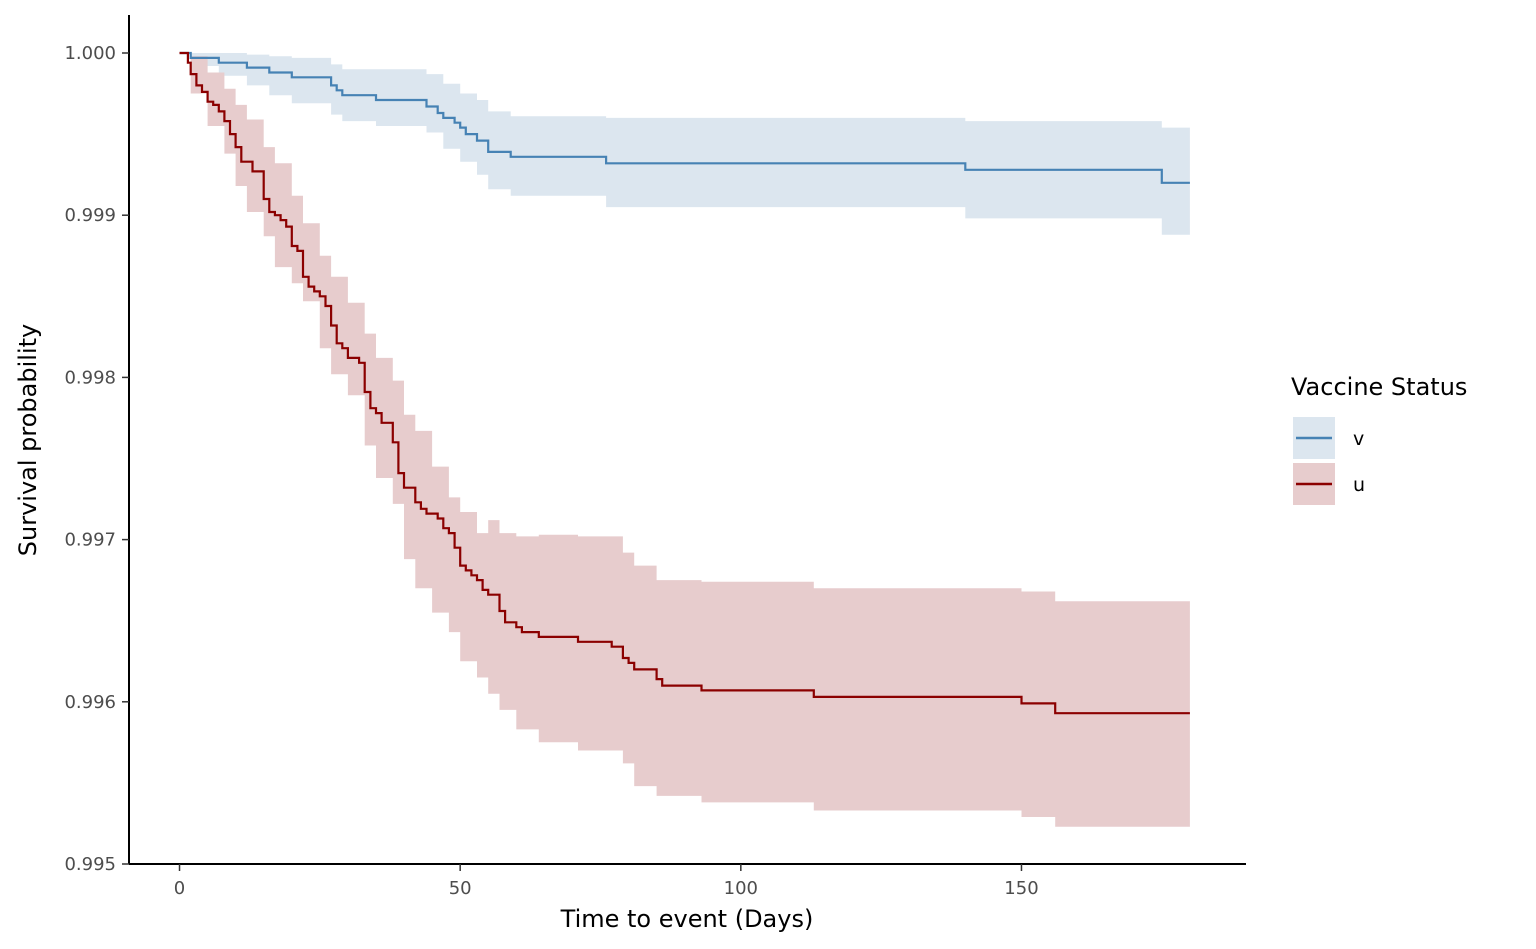 Image resolution: width=1536 pixels, height=949 pixels. What do you see at coordinates (460, 888) in the screenshot?
I see `x-tick-label: 50` at bounding box center [460, 888].